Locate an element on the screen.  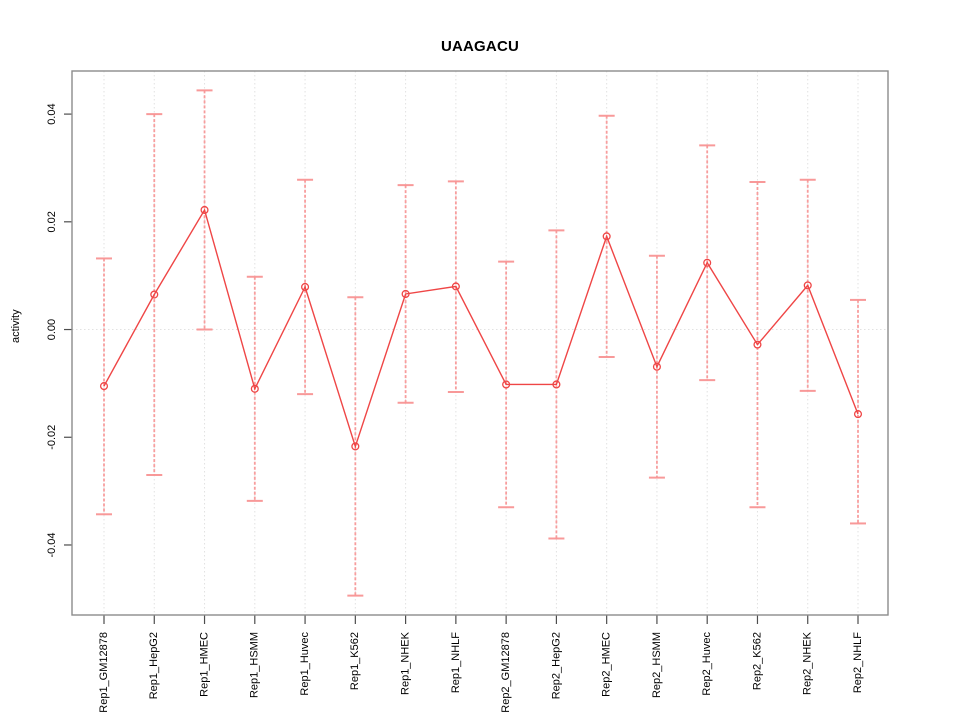
x-tick-label: Rep2_HMEC is located at coordinates (607, 664).